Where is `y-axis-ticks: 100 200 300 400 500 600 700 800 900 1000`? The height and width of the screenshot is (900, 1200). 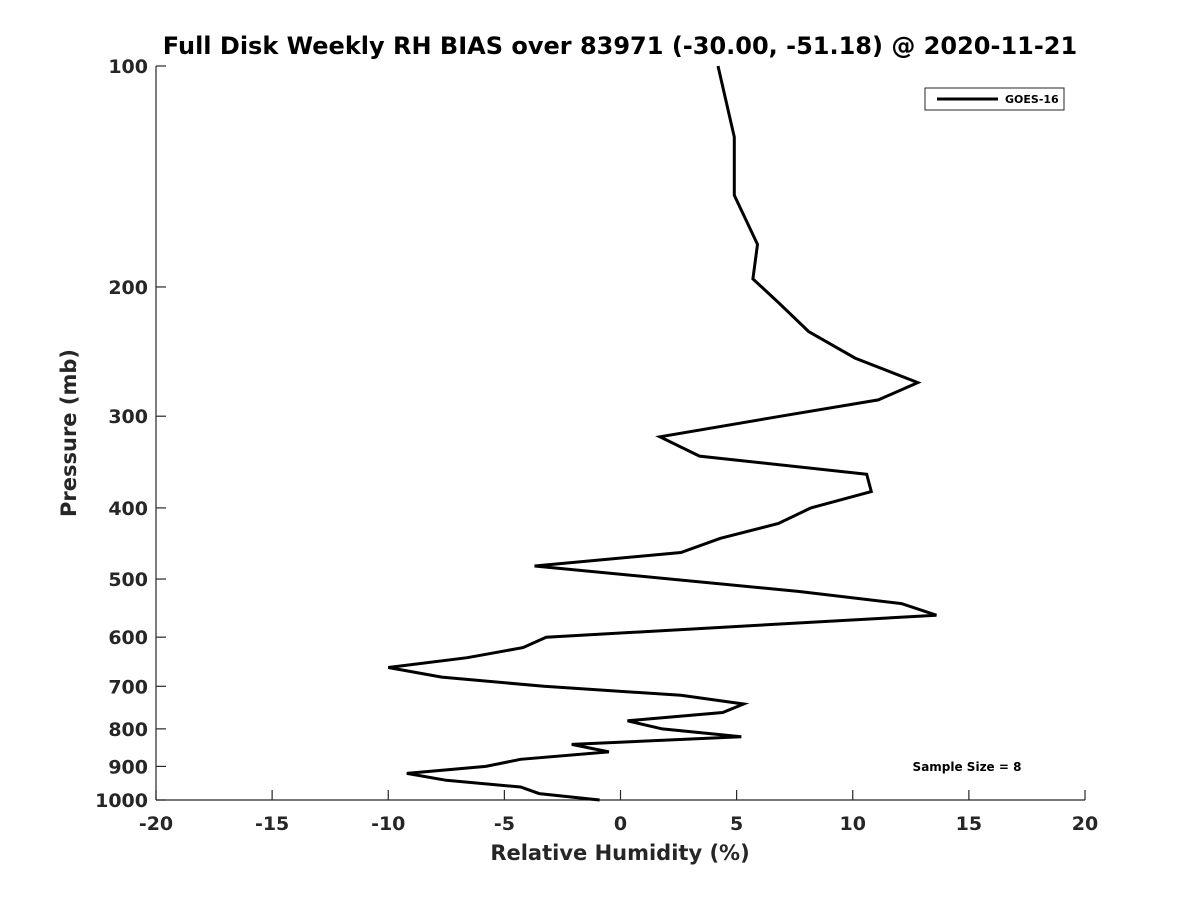
y-axis-ticks: 100 200 300 400 500 600 700 800 900 1000 is located at coordinates (130, 434).